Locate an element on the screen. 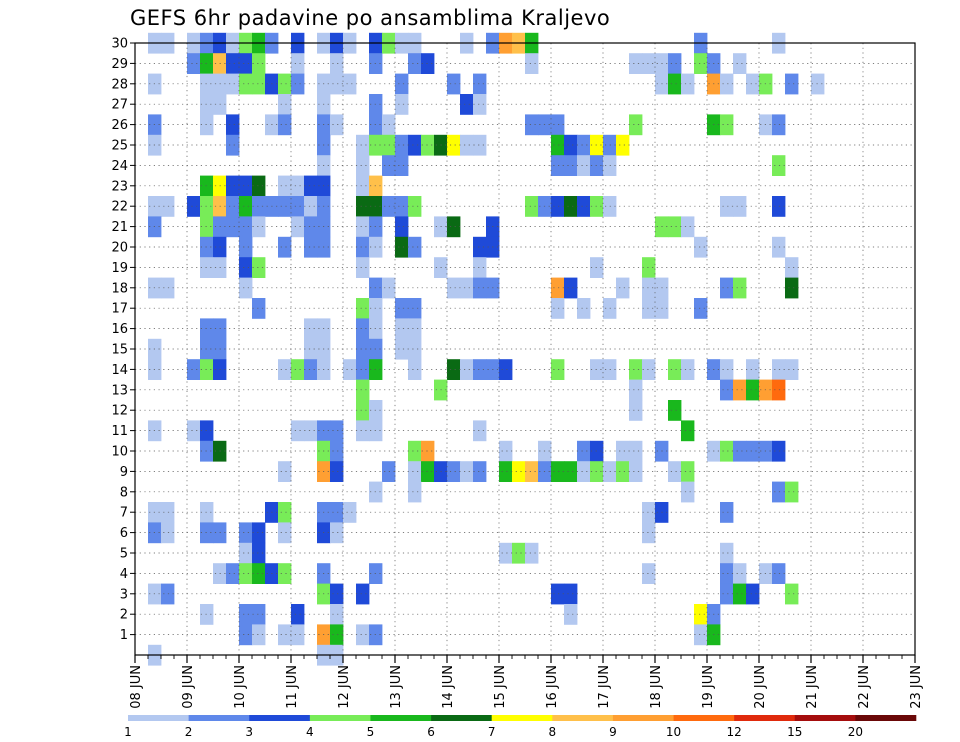 This screenshot has height=742, width=960. colorbar-label: 20 is located at coordinates (855, 732).